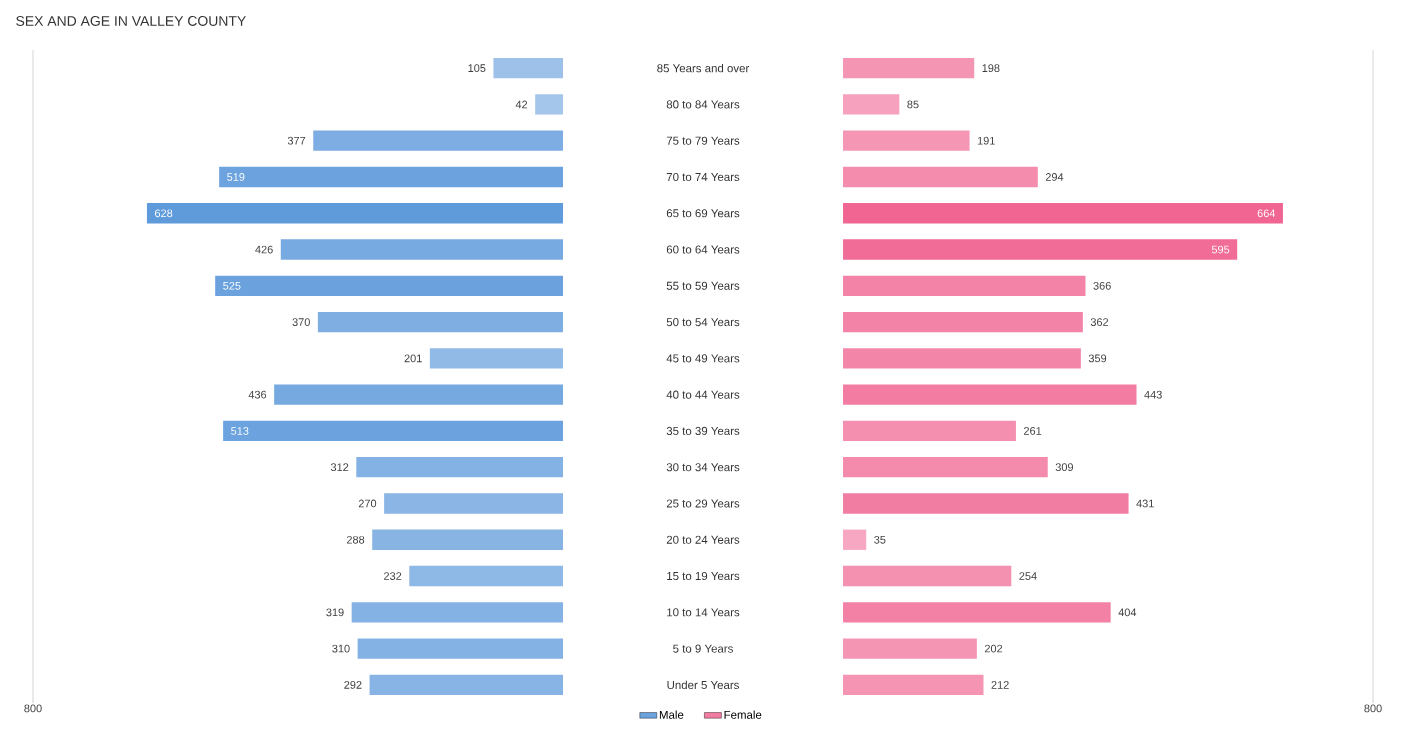 The width and height of the screenshot is (1406, 740). Describe the element at coordinates (1145, 503) in the screenshot. I see `data-label: 431` at that location.